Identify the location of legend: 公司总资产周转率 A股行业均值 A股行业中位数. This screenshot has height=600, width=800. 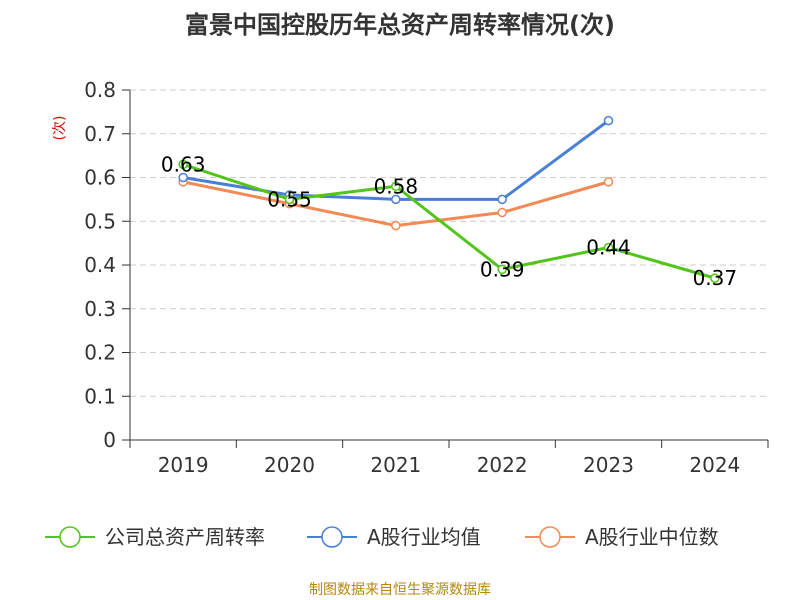
(382, 537).